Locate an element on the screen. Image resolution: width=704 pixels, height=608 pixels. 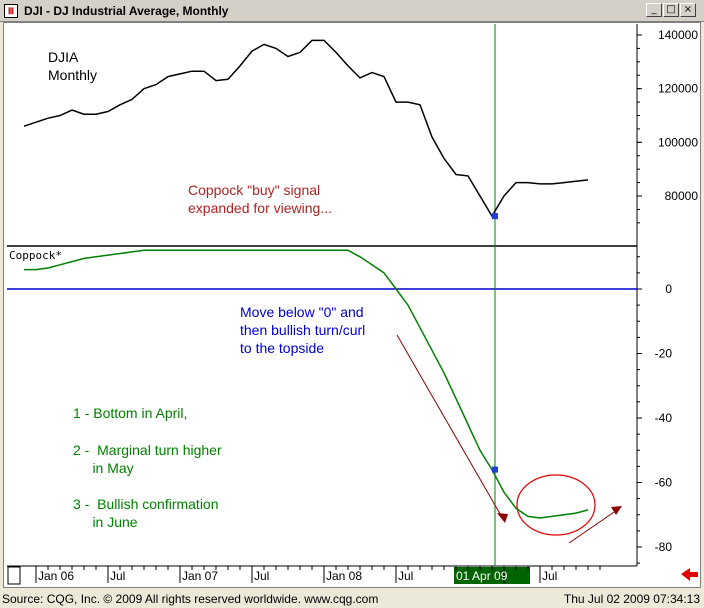
x-tick-label: Jan 06 is located at coordinates (56, 576).